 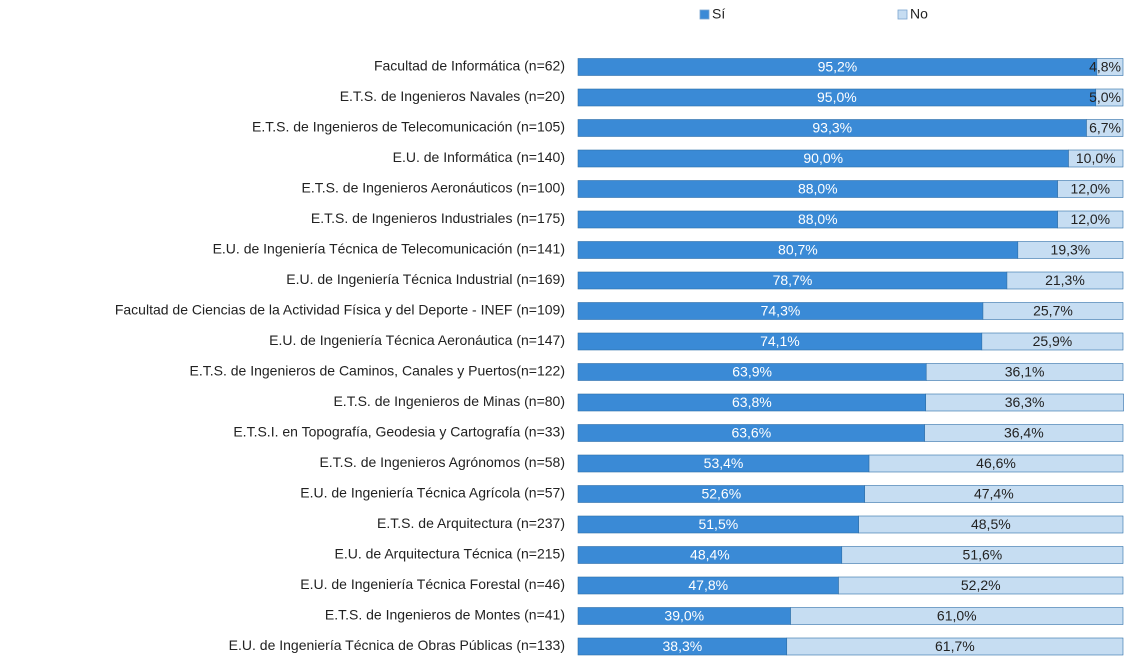 I want to click on data-label: 61,0%, so click(x=957, y=616).